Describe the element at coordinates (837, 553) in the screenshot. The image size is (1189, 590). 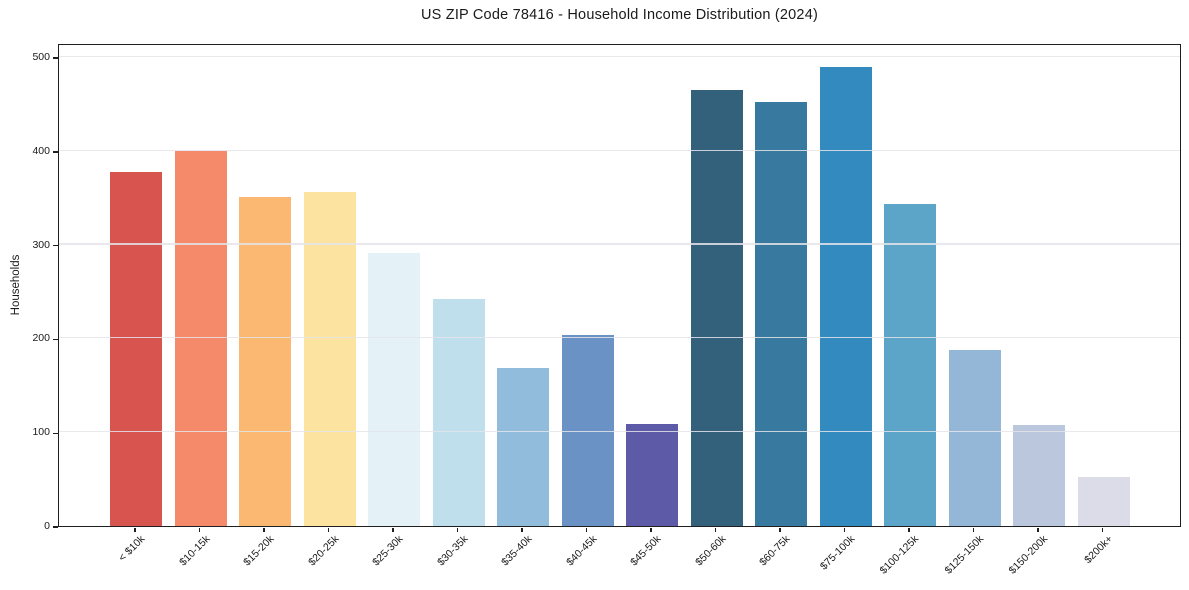
I see `x-tick-label-$75-100k: $75-100k` at that location.